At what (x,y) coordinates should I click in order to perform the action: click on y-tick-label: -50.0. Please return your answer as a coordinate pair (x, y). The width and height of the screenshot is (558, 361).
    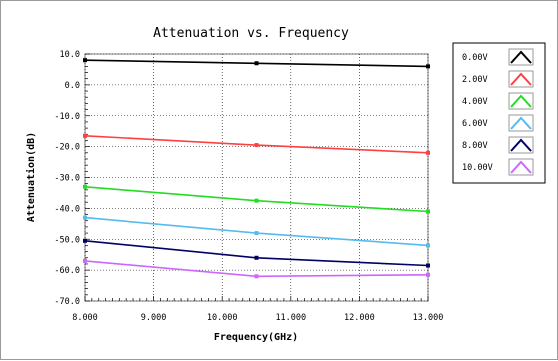
    Looking at the image, I should click on (67, 240).